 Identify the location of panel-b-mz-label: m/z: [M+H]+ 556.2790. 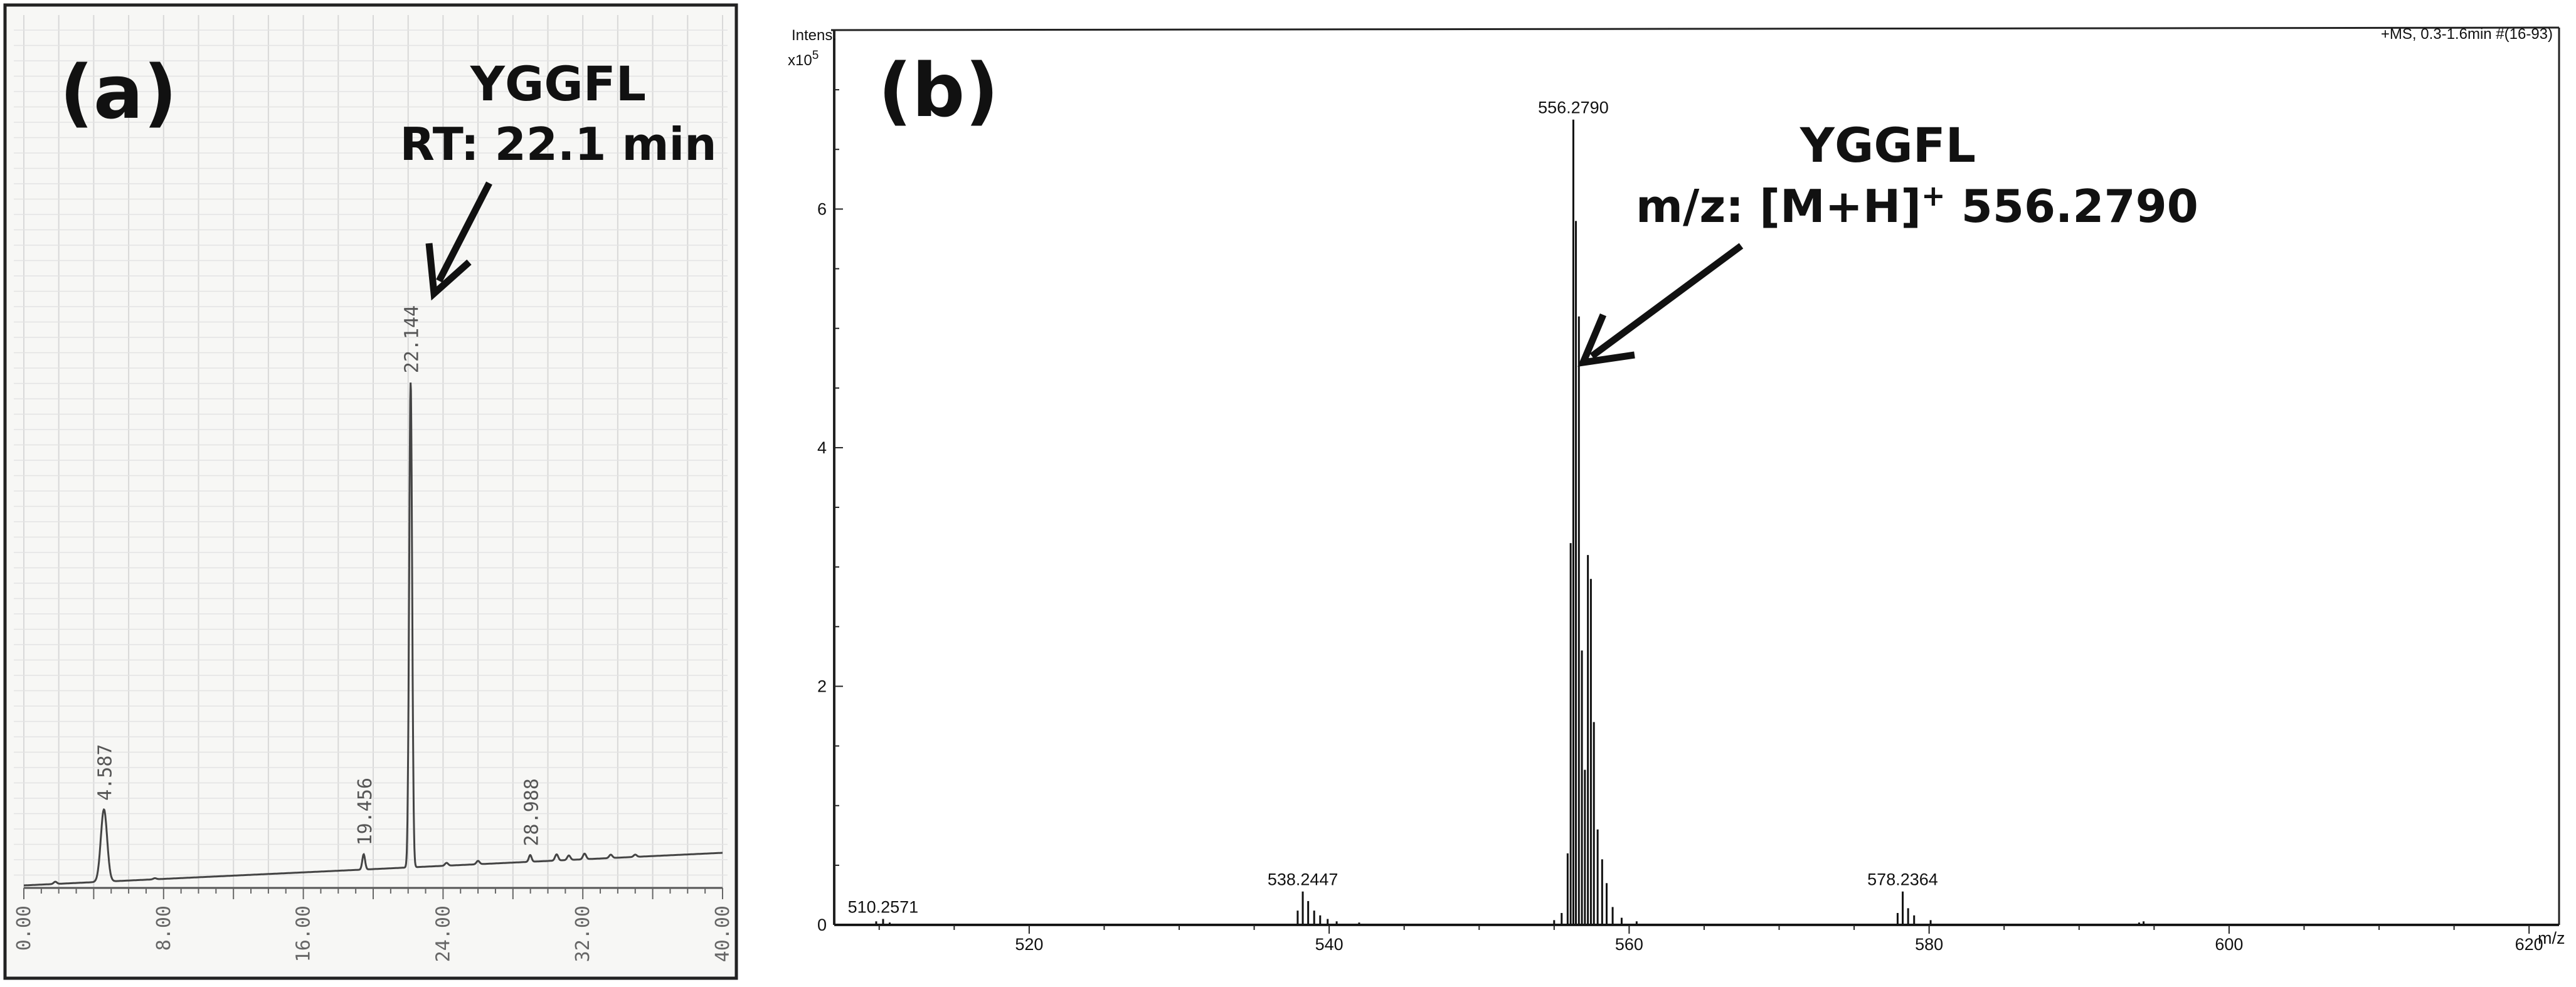
(1917, 206).